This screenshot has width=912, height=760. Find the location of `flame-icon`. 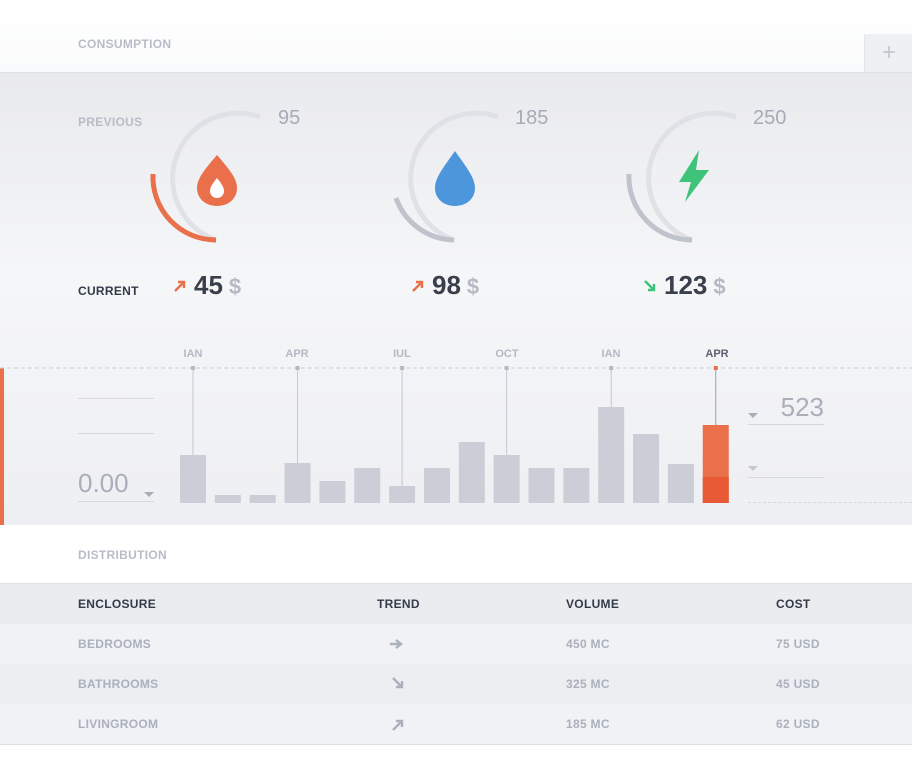

flame-icon is located at coordinates (217, 180).